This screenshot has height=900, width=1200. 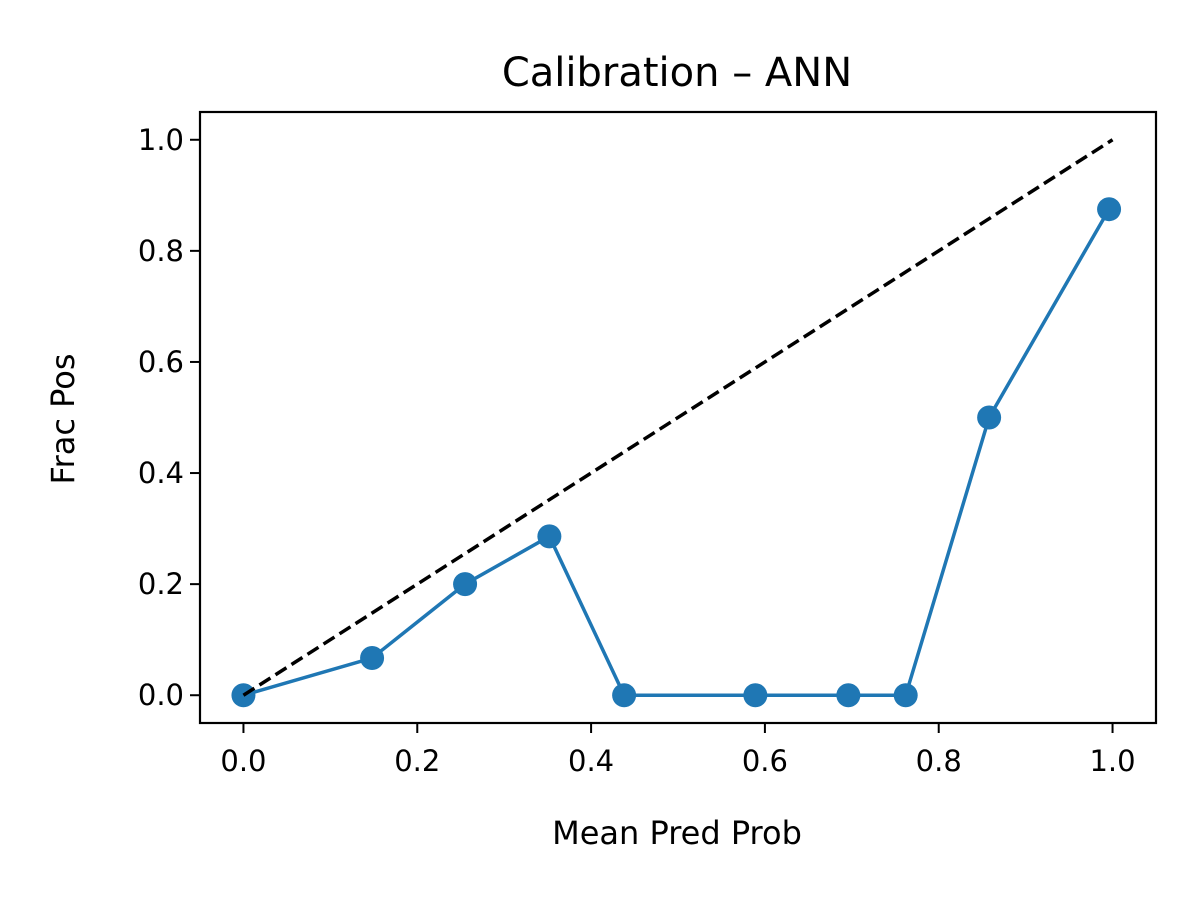 What do you see at coordinates (591, 761) in the screenshot?
I see `x-tick-label-2: 0.4` at bounding box center [591, 761].